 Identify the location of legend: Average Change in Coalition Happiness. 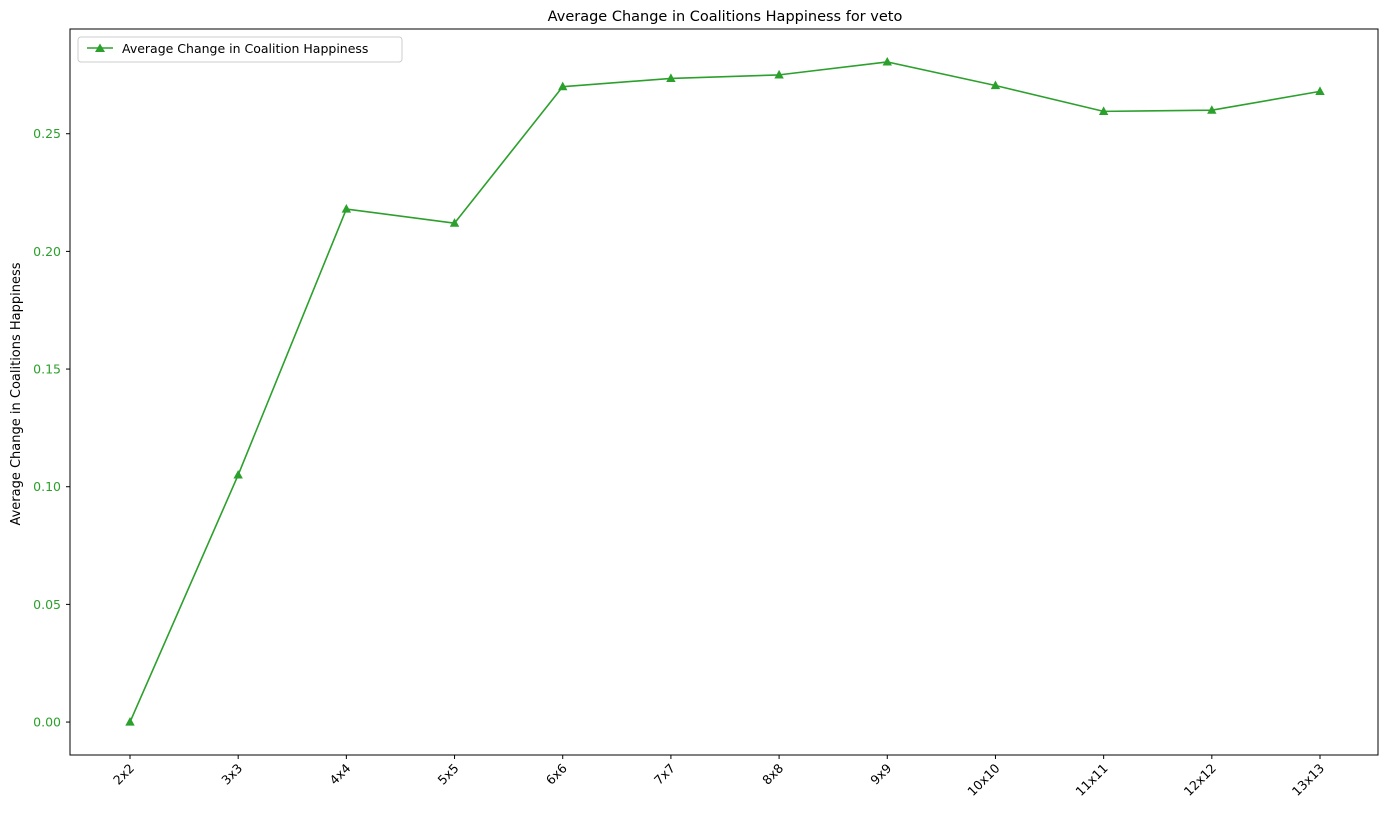
(240, 49).